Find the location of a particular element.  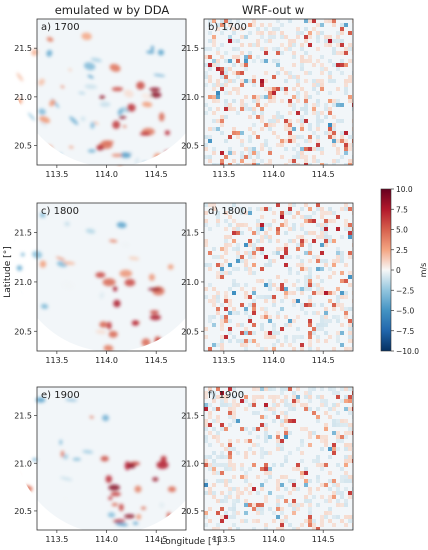

y-axis-label: Latitude [°] is located at coordinates (8, 271).